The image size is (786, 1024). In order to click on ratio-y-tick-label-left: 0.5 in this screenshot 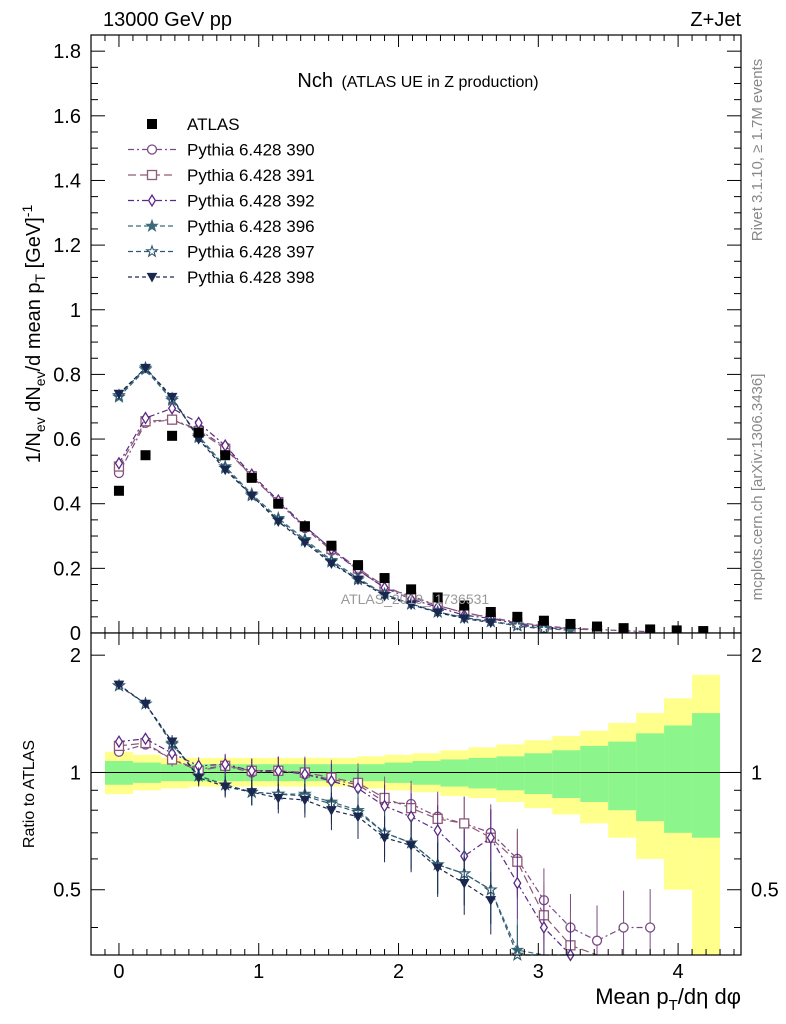, I will do `click(67, 891)`.